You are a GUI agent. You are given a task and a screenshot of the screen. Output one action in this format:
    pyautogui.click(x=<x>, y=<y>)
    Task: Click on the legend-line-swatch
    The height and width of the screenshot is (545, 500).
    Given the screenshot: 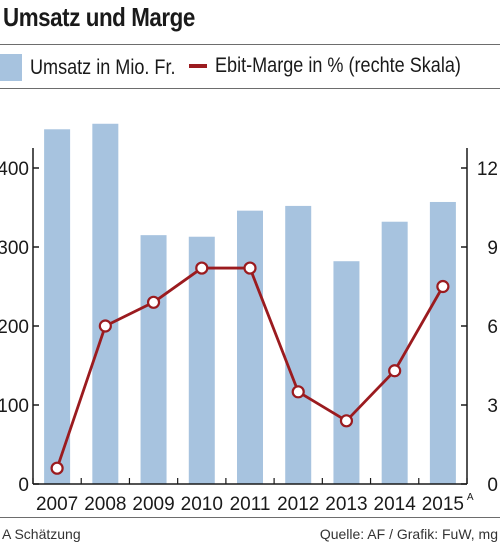 What is the action you would take?
    pyautogui.click(x=198, y=66)
    